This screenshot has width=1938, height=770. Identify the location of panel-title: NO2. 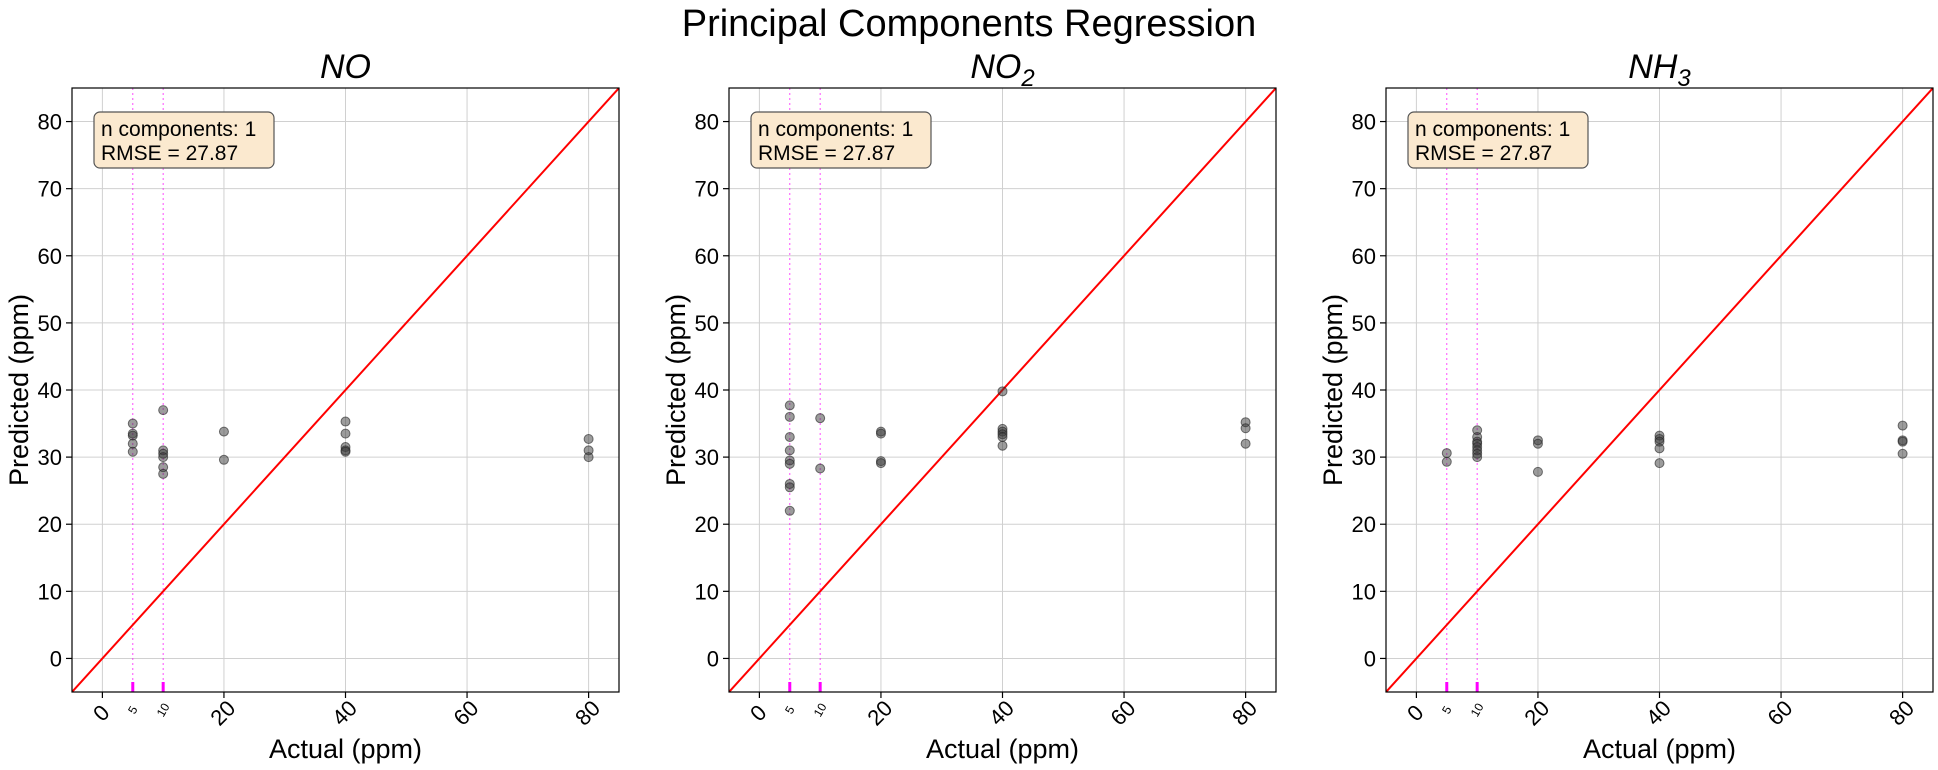
(1002, 70).